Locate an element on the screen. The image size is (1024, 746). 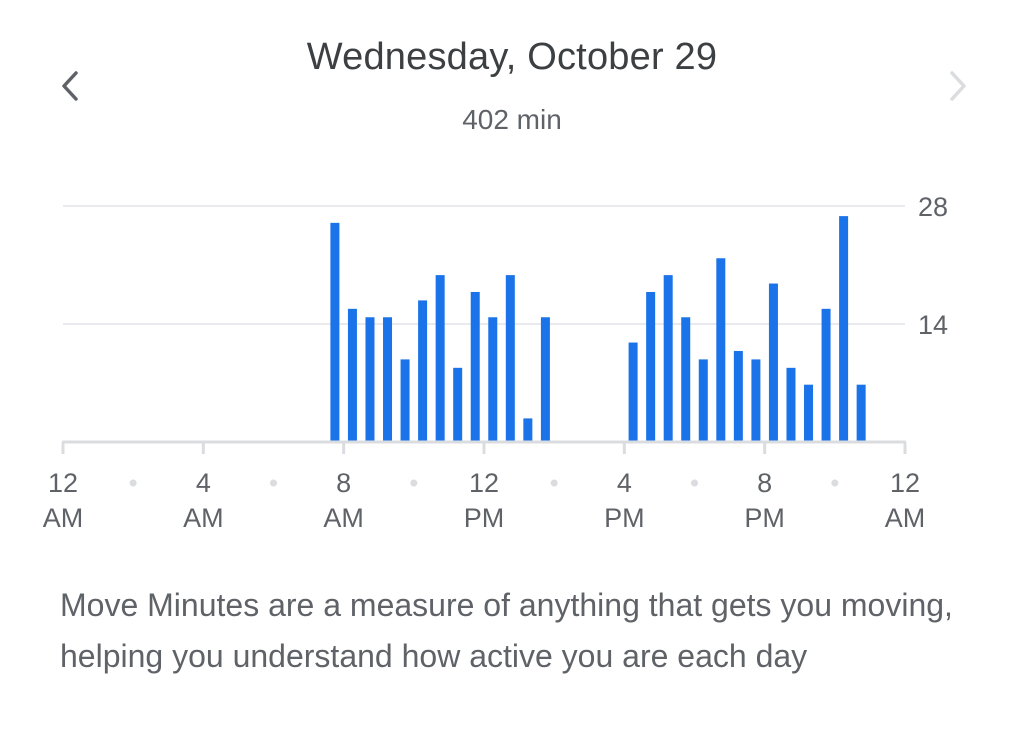
chart-axis is located at coordinates (484, 463).